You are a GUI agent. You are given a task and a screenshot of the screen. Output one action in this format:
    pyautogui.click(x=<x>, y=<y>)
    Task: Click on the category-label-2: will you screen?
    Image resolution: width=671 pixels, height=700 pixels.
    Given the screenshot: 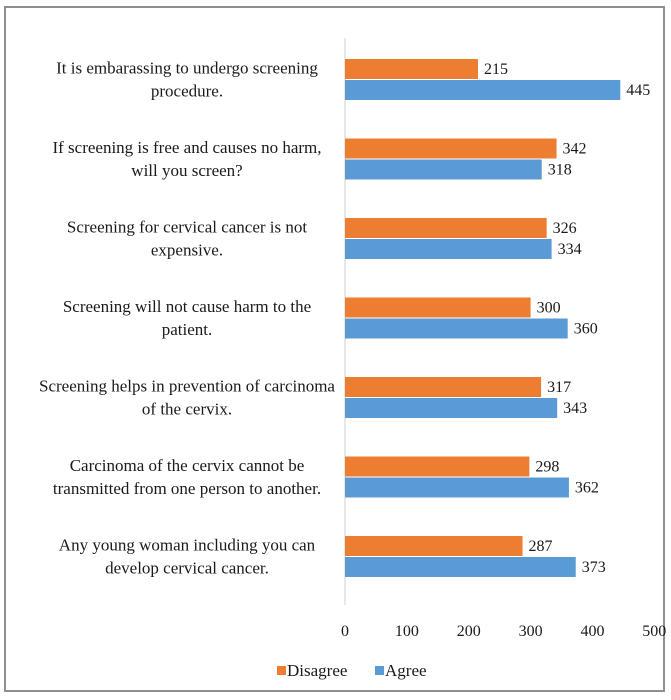 What is the action you would take?
    pyautogui.click(x=186, y=170)
    